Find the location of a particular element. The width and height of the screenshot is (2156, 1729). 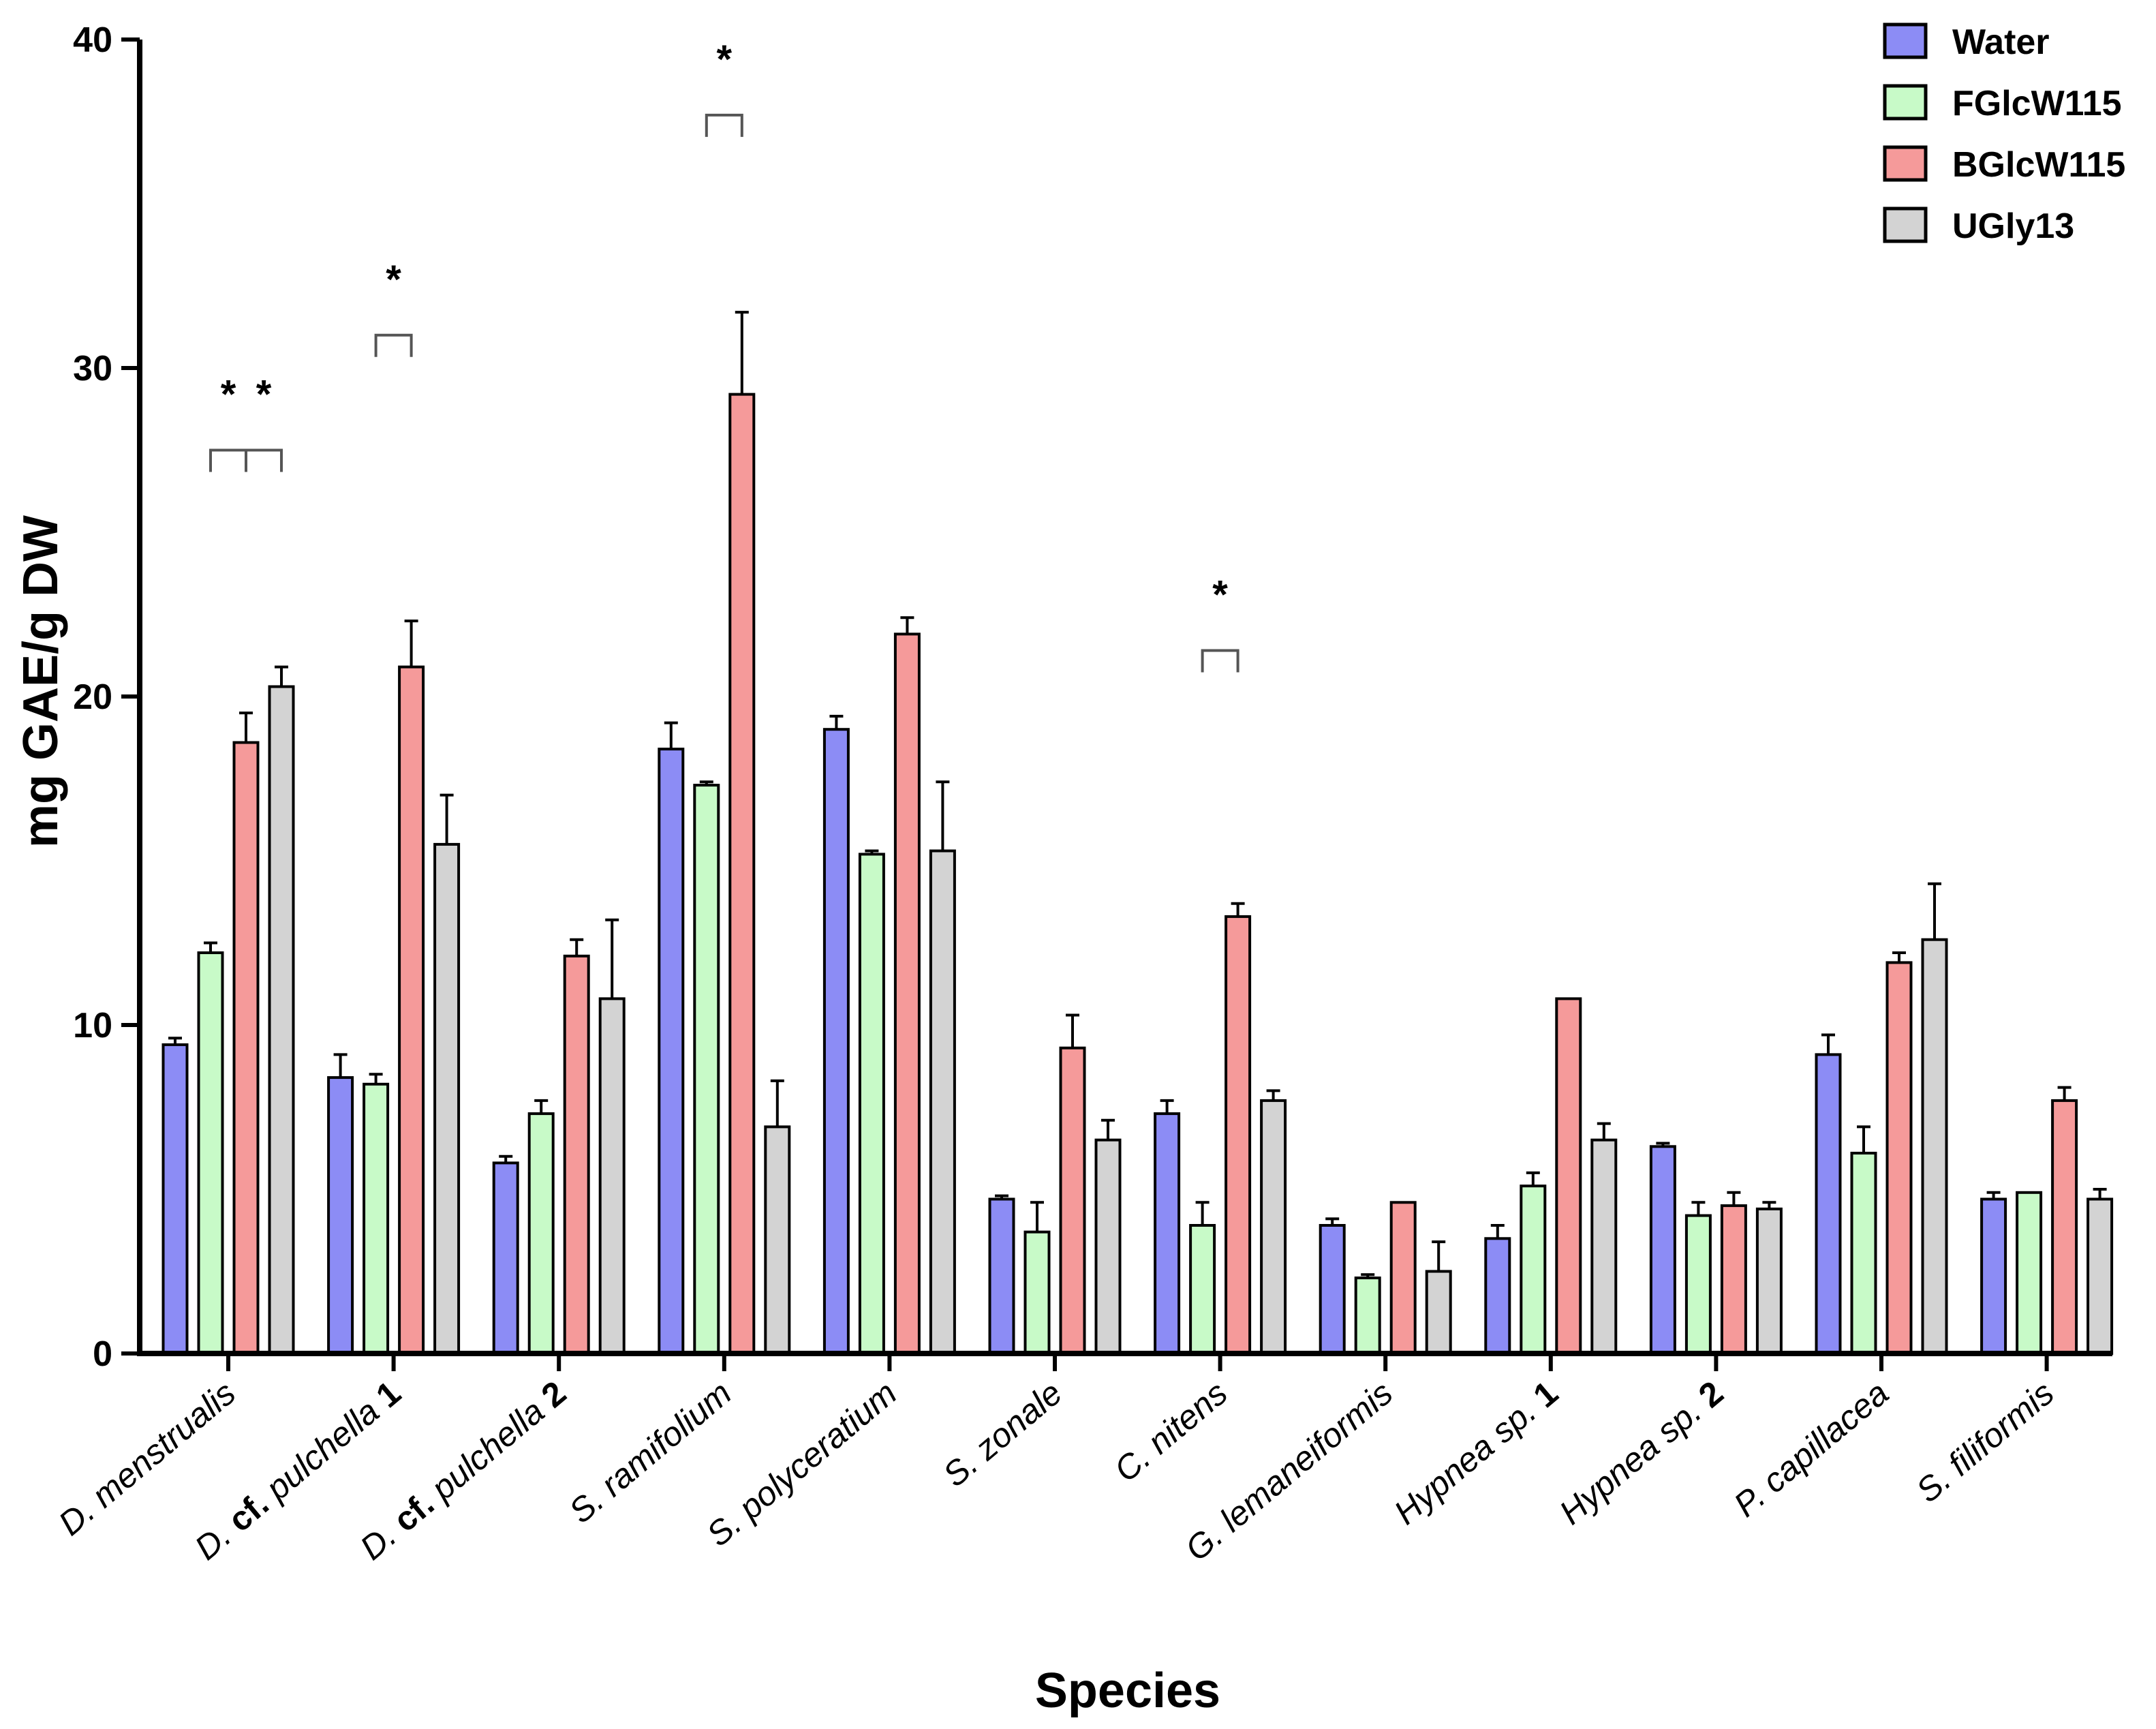

legend-swatch-bglcw115 is located at coordinates (1905, 163).